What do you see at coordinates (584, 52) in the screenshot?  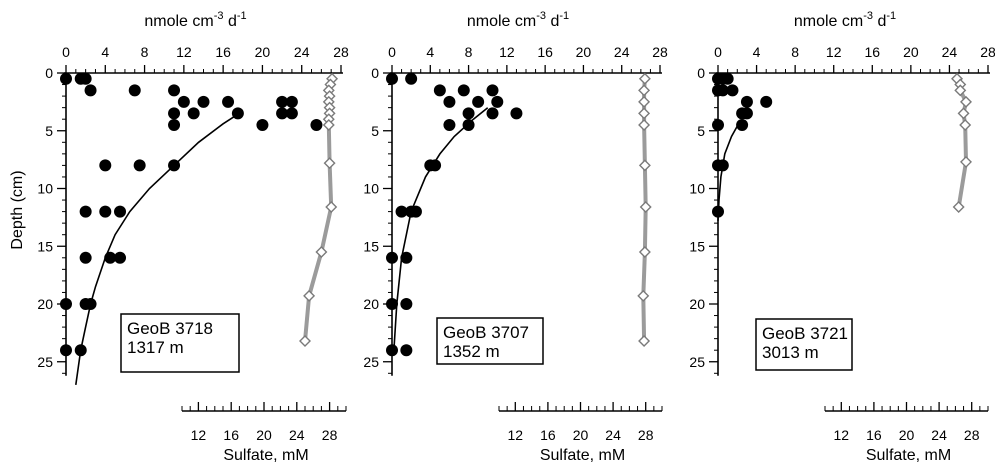 I see `top-axis-tick-label: 20` at bounding box center [584, 52].